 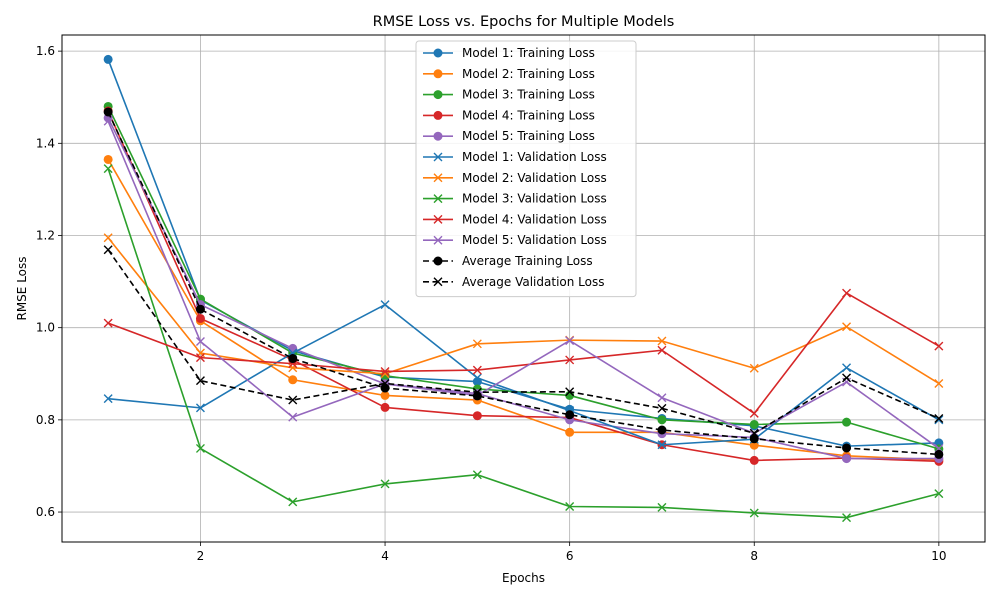 I want to click on legend-label: Model 5: Training Loss, so click(x=528, y=136).